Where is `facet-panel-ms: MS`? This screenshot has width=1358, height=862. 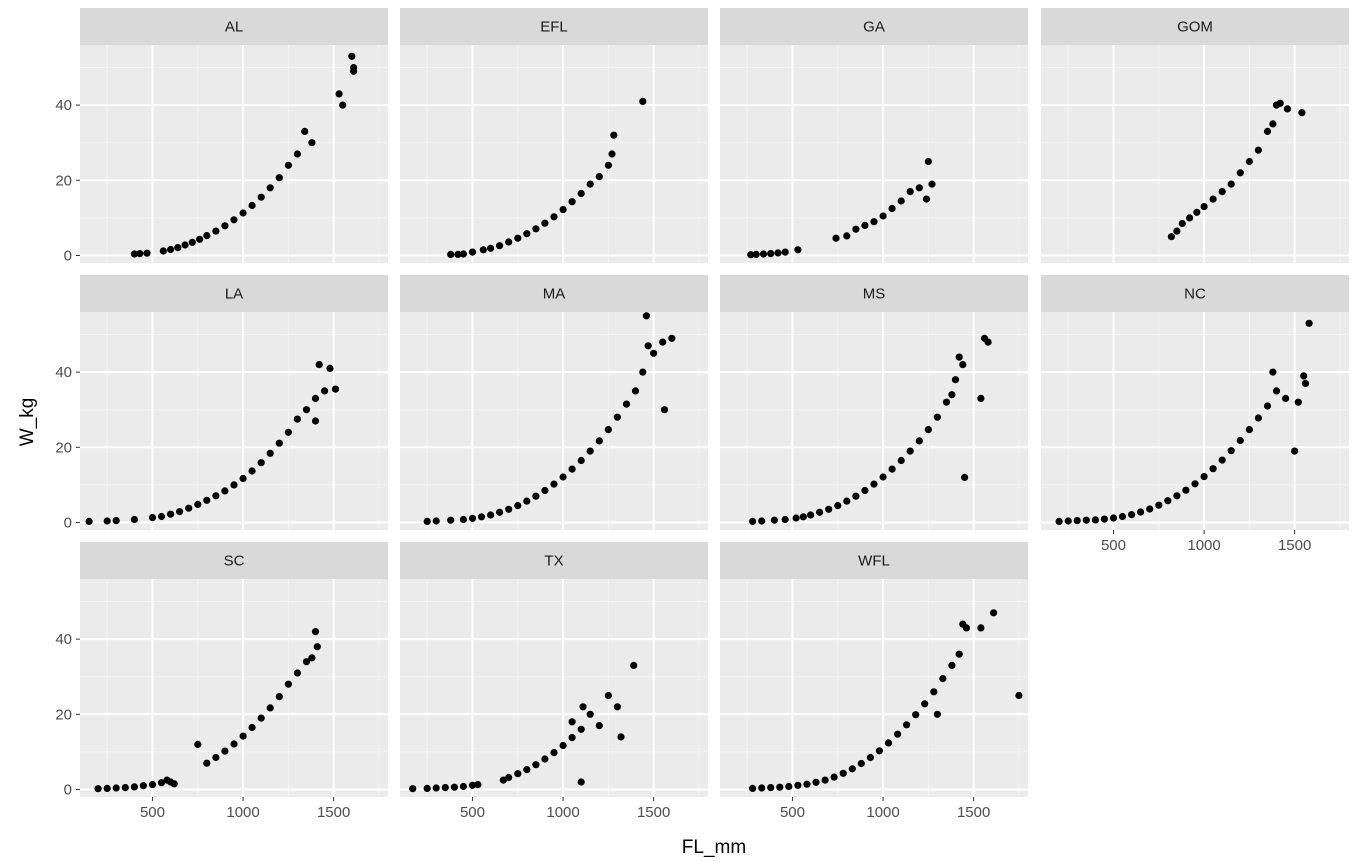 facet-panel-ms: MS is located at coordinates (874, 402).